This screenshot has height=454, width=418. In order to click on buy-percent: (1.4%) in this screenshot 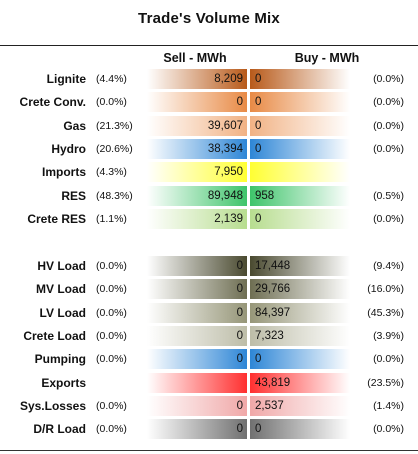, I will do `click(388, 405)`.